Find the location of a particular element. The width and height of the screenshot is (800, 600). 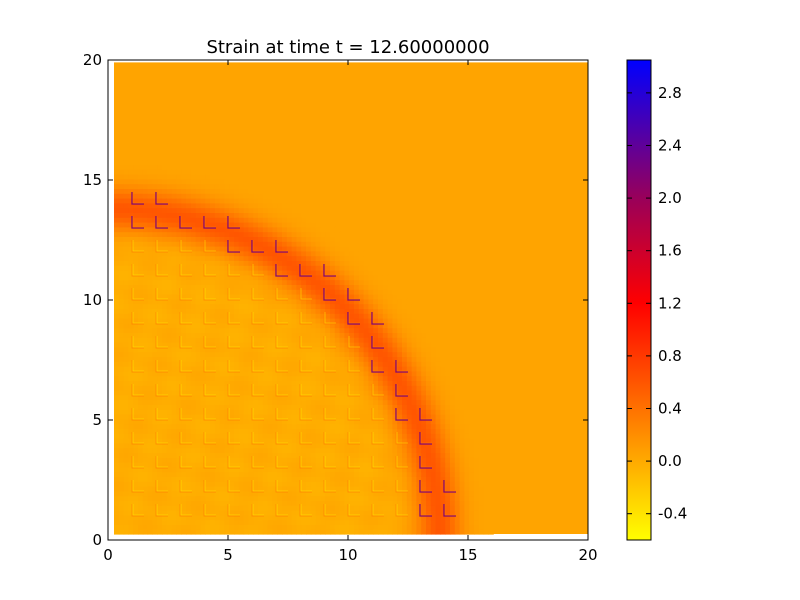

grid-marker is located at coordinates (161, 414).